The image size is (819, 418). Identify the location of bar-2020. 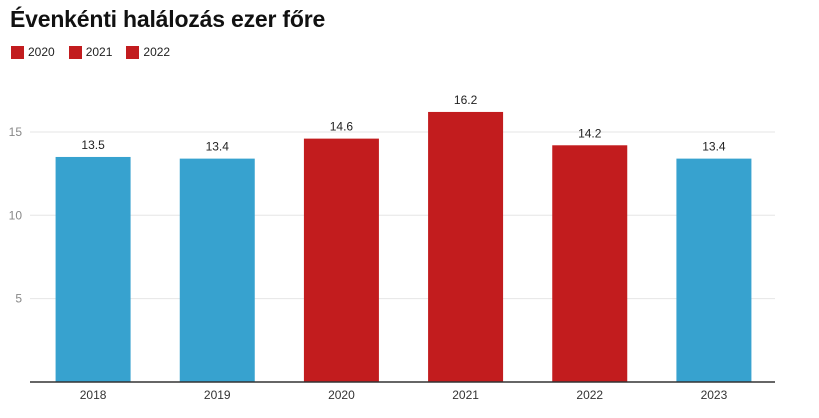
(341, 260).